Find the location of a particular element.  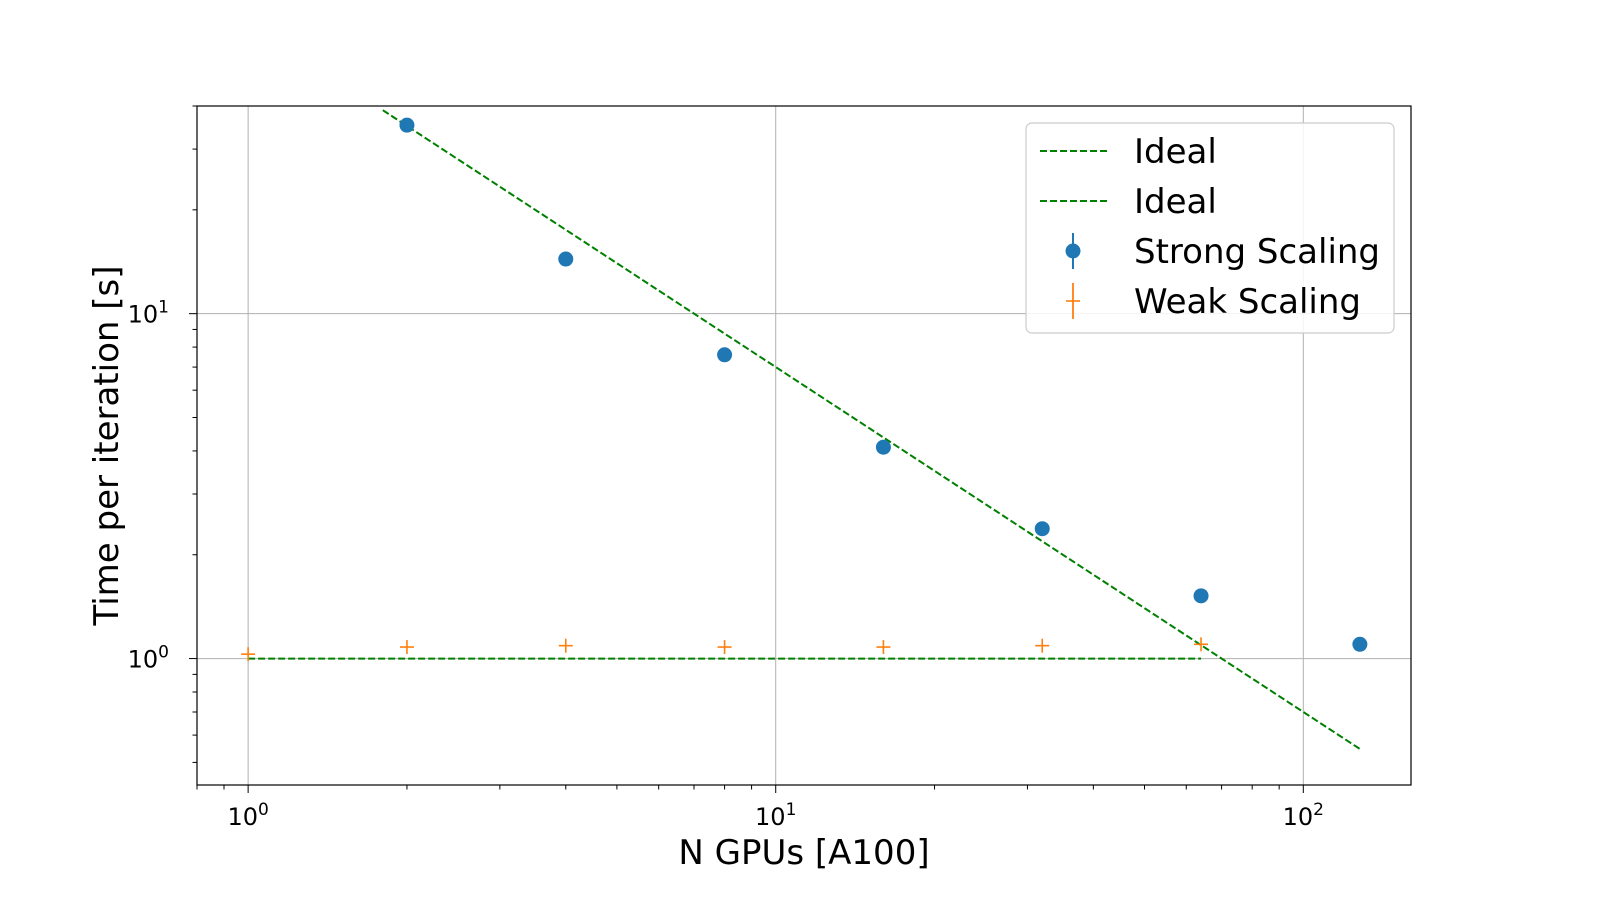

y-tick-label-exponent: 1 is located at coordinates (163, 308).